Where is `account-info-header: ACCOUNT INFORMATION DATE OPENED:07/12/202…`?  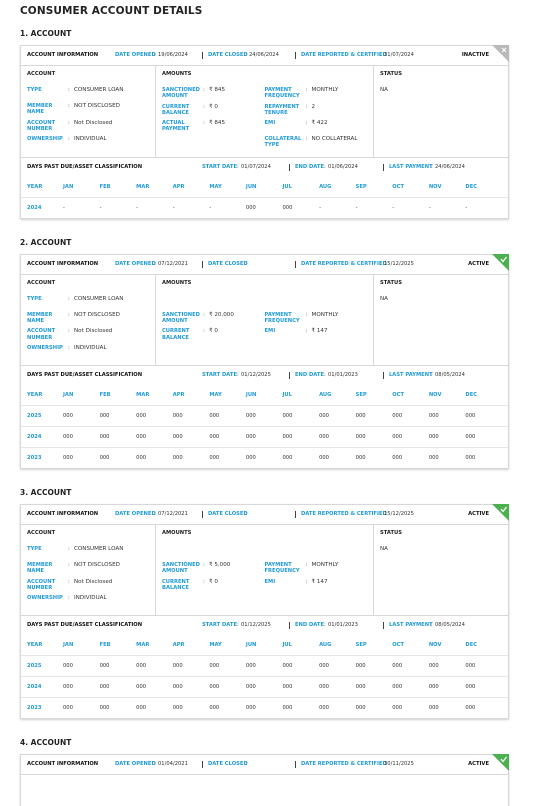 account-info-header: ACCOUNT INFORMATION DATE OPENED:07/12/202… is located at coordinates (265, 264).